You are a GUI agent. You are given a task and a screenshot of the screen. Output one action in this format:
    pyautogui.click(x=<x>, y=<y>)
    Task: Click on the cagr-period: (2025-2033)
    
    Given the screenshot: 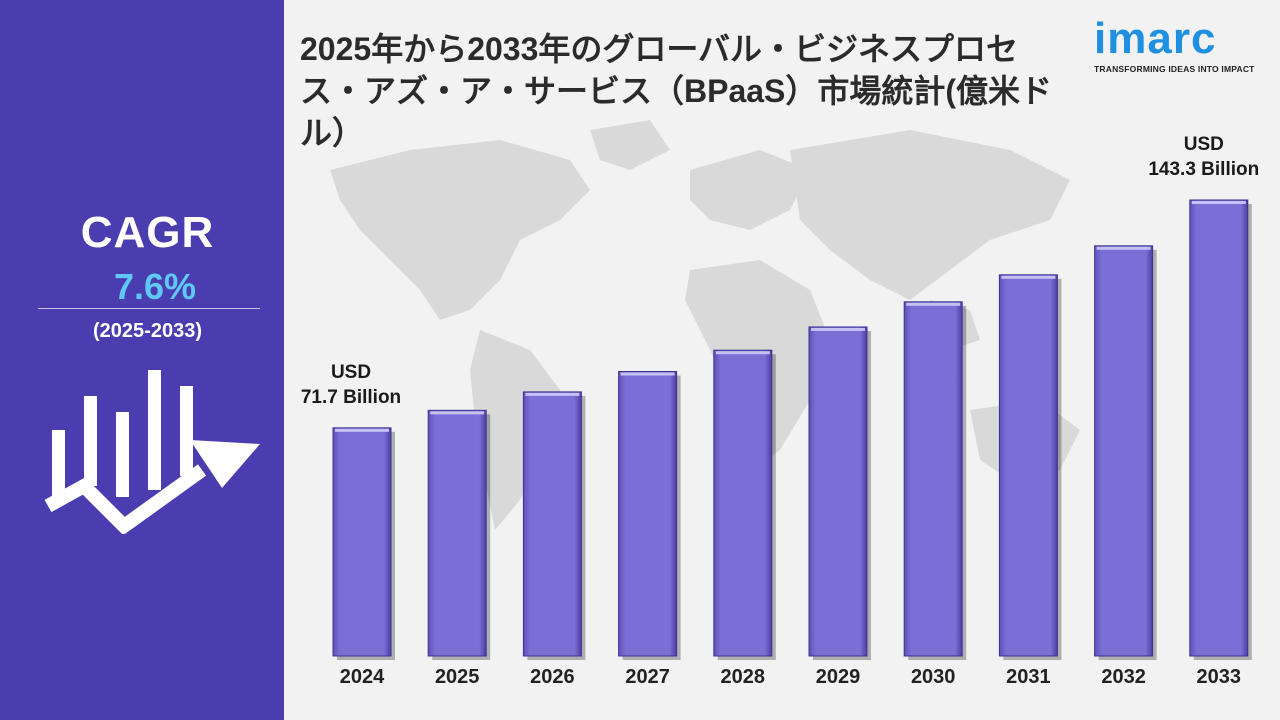 What is the action you would take?
    pyautogui.click(x=147, y=331)
    